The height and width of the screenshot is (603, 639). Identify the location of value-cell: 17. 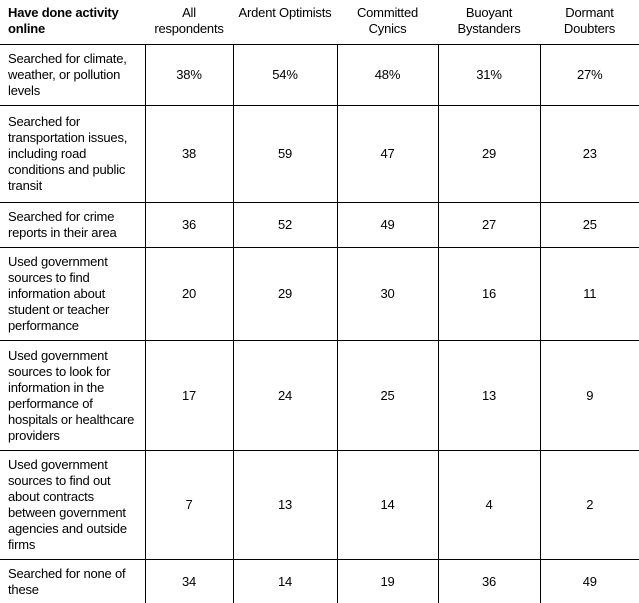
(188, 395).